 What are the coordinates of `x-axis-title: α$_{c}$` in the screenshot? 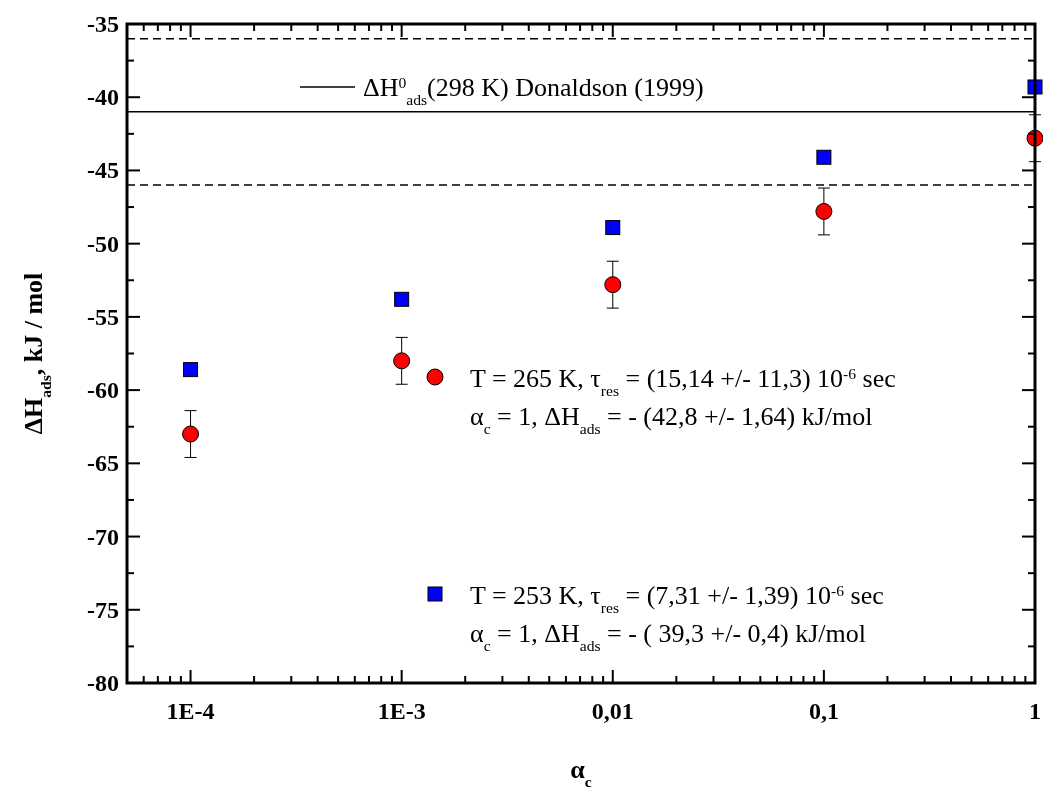 It's located at (581, 772).